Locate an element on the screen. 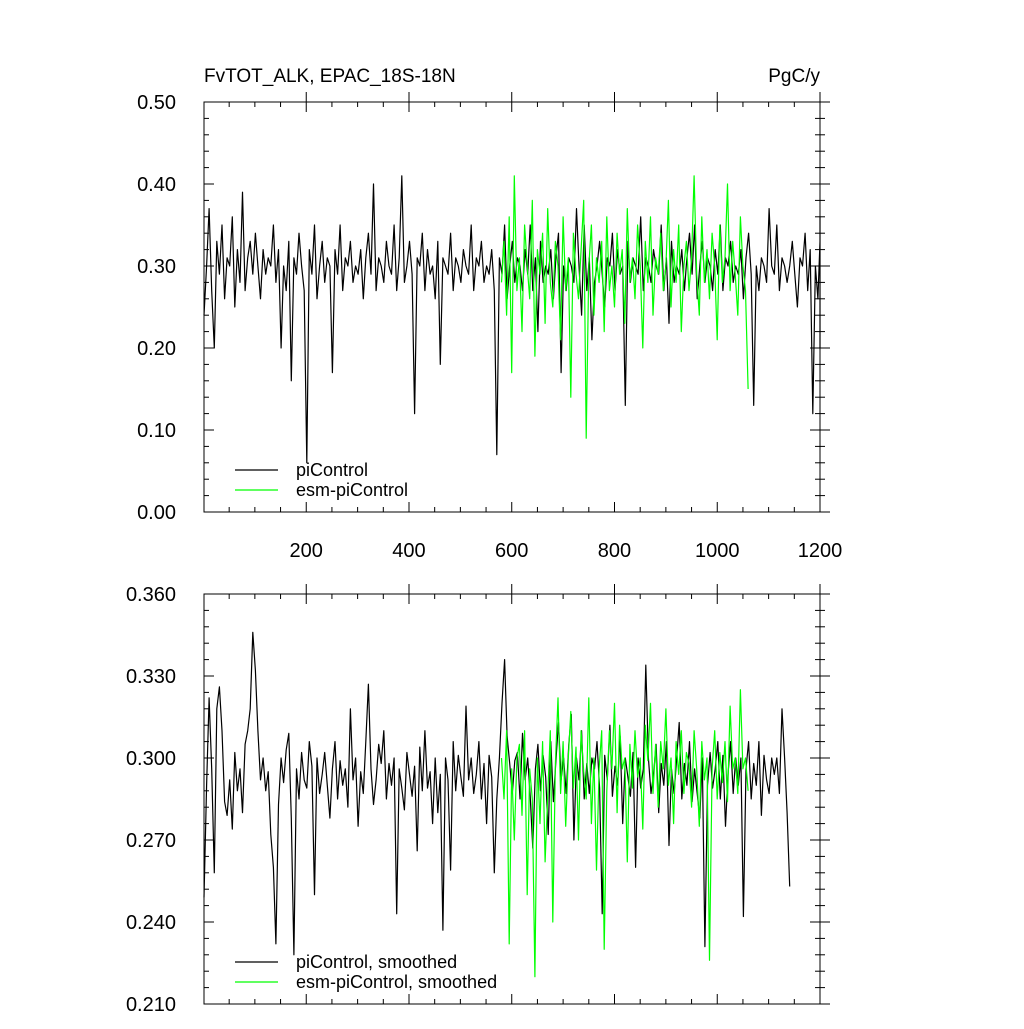 The height and width of the screenshot is (1029, 1024). y-tick-label: 0.240 is located at coordinates (151, 923).